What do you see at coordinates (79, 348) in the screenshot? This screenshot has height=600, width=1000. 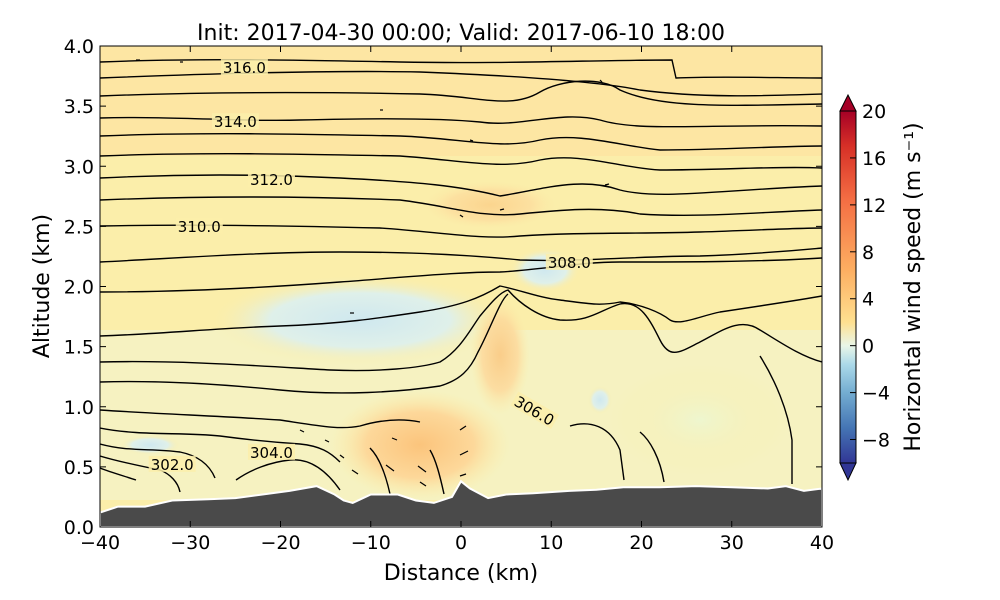 I see `y-tick-label: 1.5` at bounding box center [79, 348].